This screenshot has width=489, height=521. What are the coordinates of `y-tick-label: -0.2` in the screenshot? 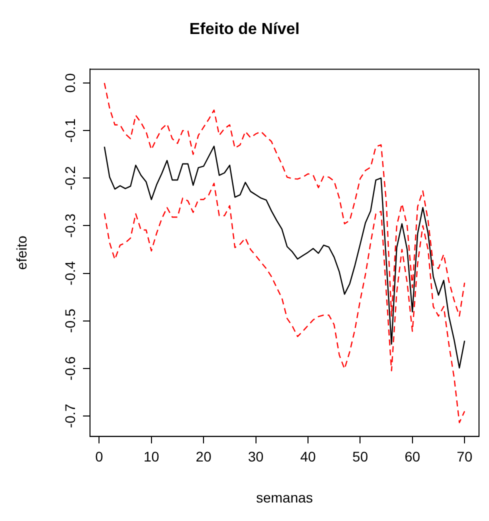 It's located at (70, 178).